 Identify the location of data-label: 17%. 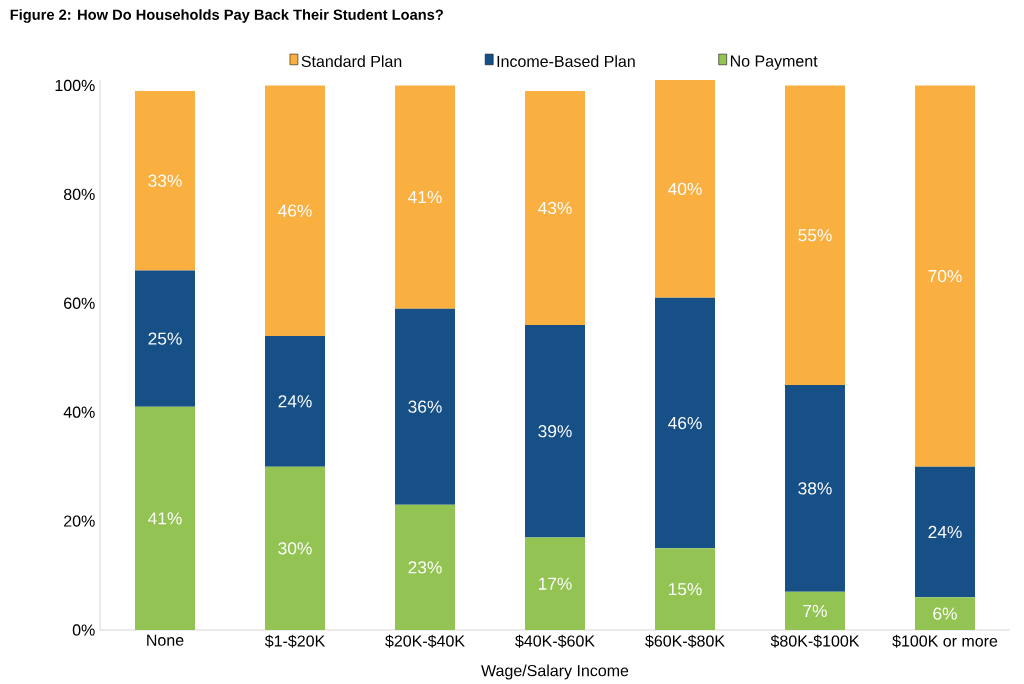
(555, 583).